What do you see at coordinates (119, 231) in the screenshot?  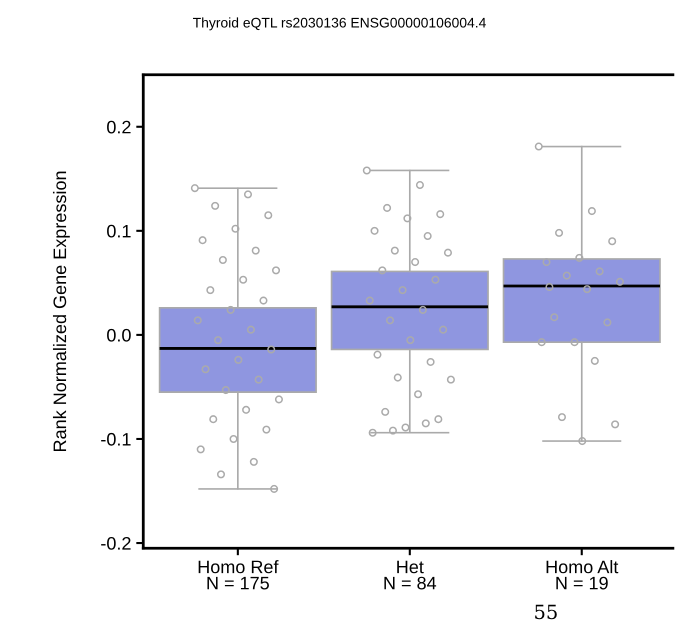 I see `y-tick-label: 0.1` at bounding box center [119, 231].